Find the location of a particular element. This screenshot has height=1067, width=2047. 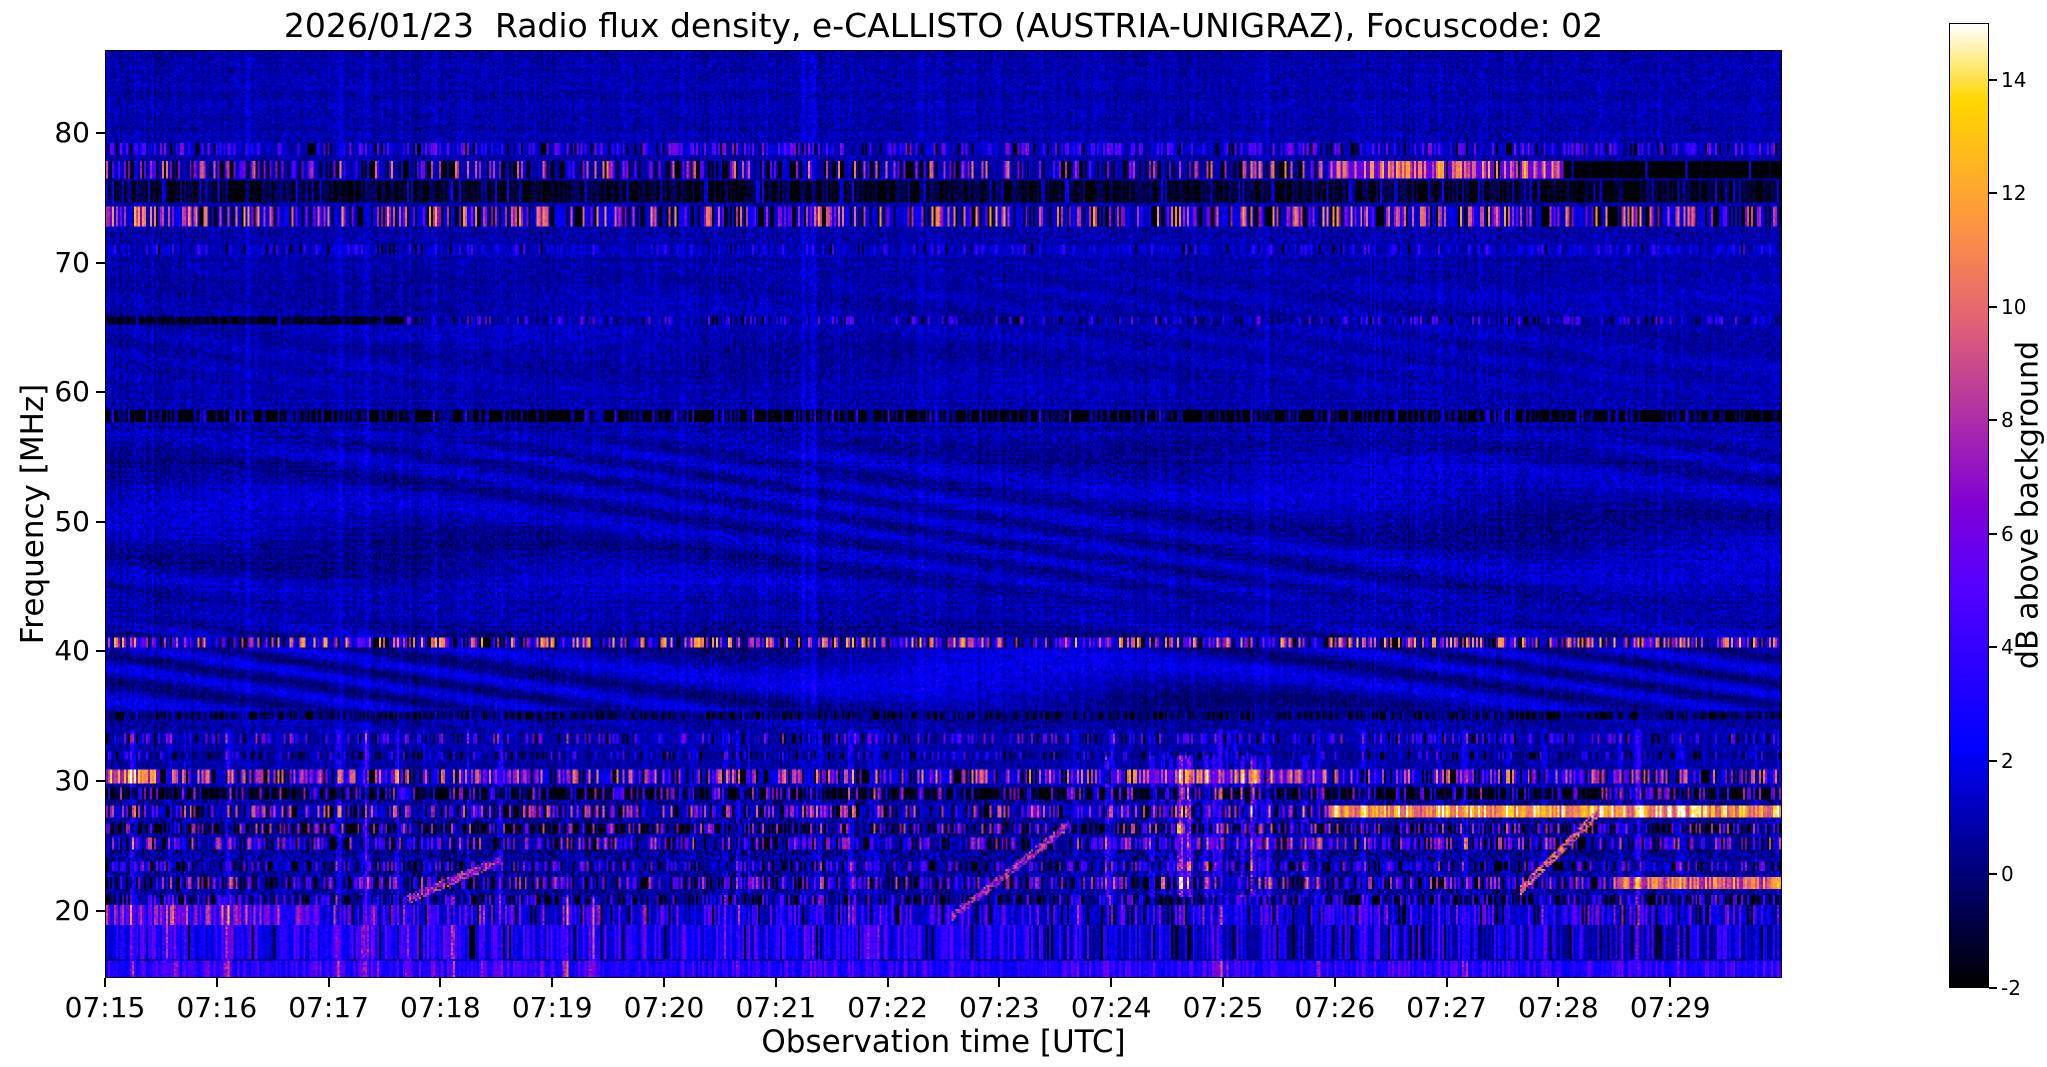

x-tick-label: 07:16 is located at coordinates (217, 1007).